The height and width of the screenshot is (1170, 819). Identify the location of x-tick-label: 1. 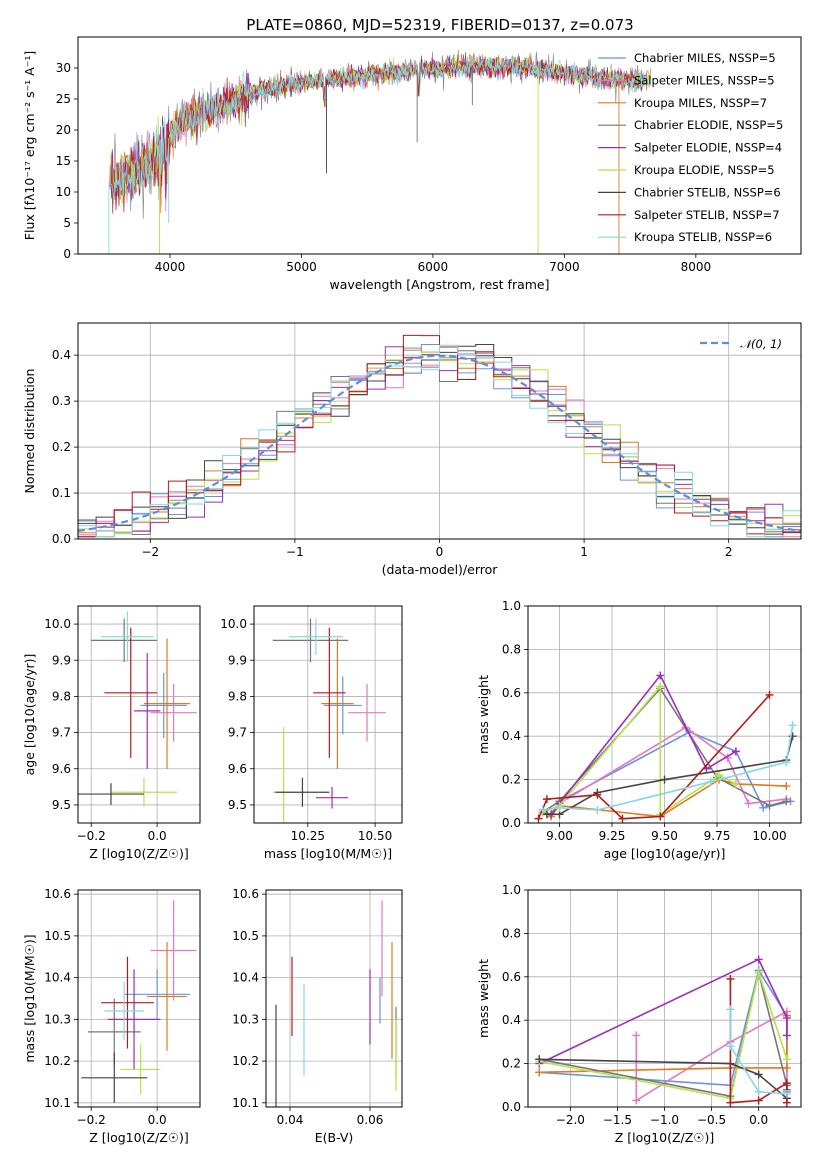
(584, 552).